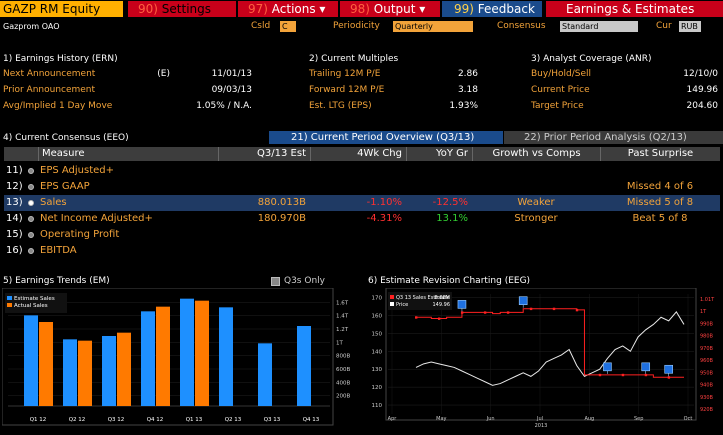  I want to click on row-4wk-chg, so click(358, 235).